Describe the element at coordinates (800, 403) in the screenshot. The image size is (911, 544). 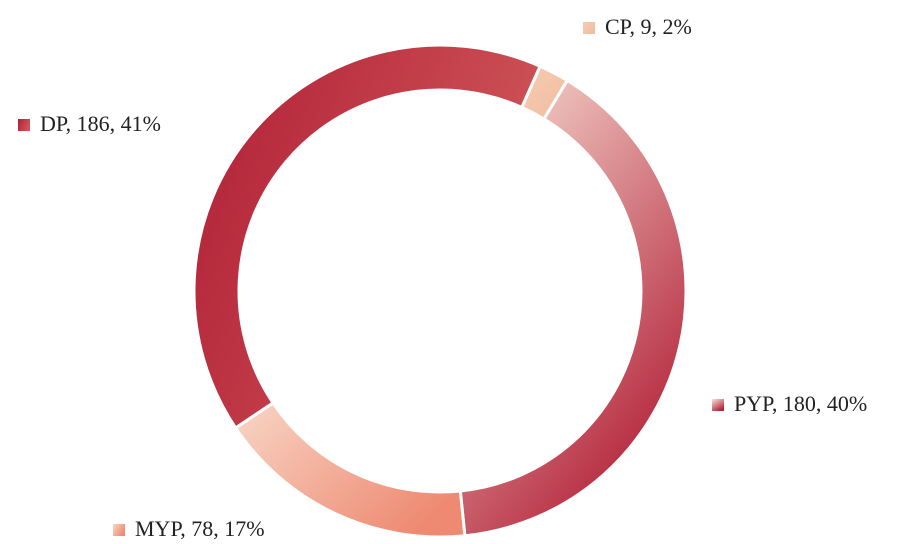
I see `data-label: PYP, 180, 40%` at that location.